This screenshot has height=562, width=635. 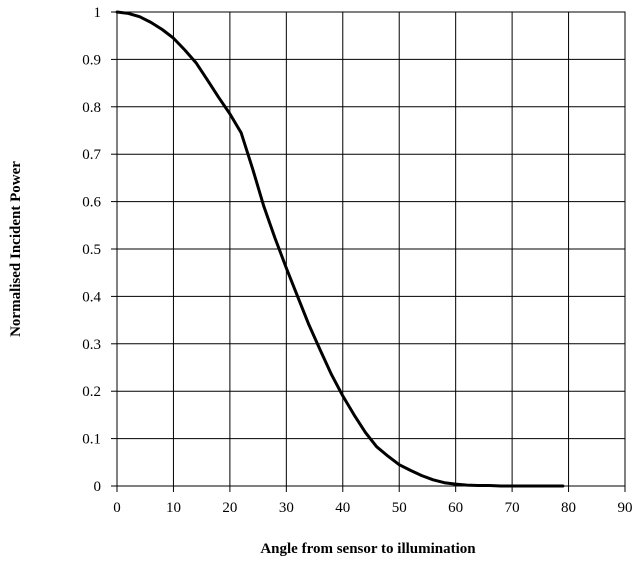 I want to click on x-tick-label: 60, so click(x=455, y=508).